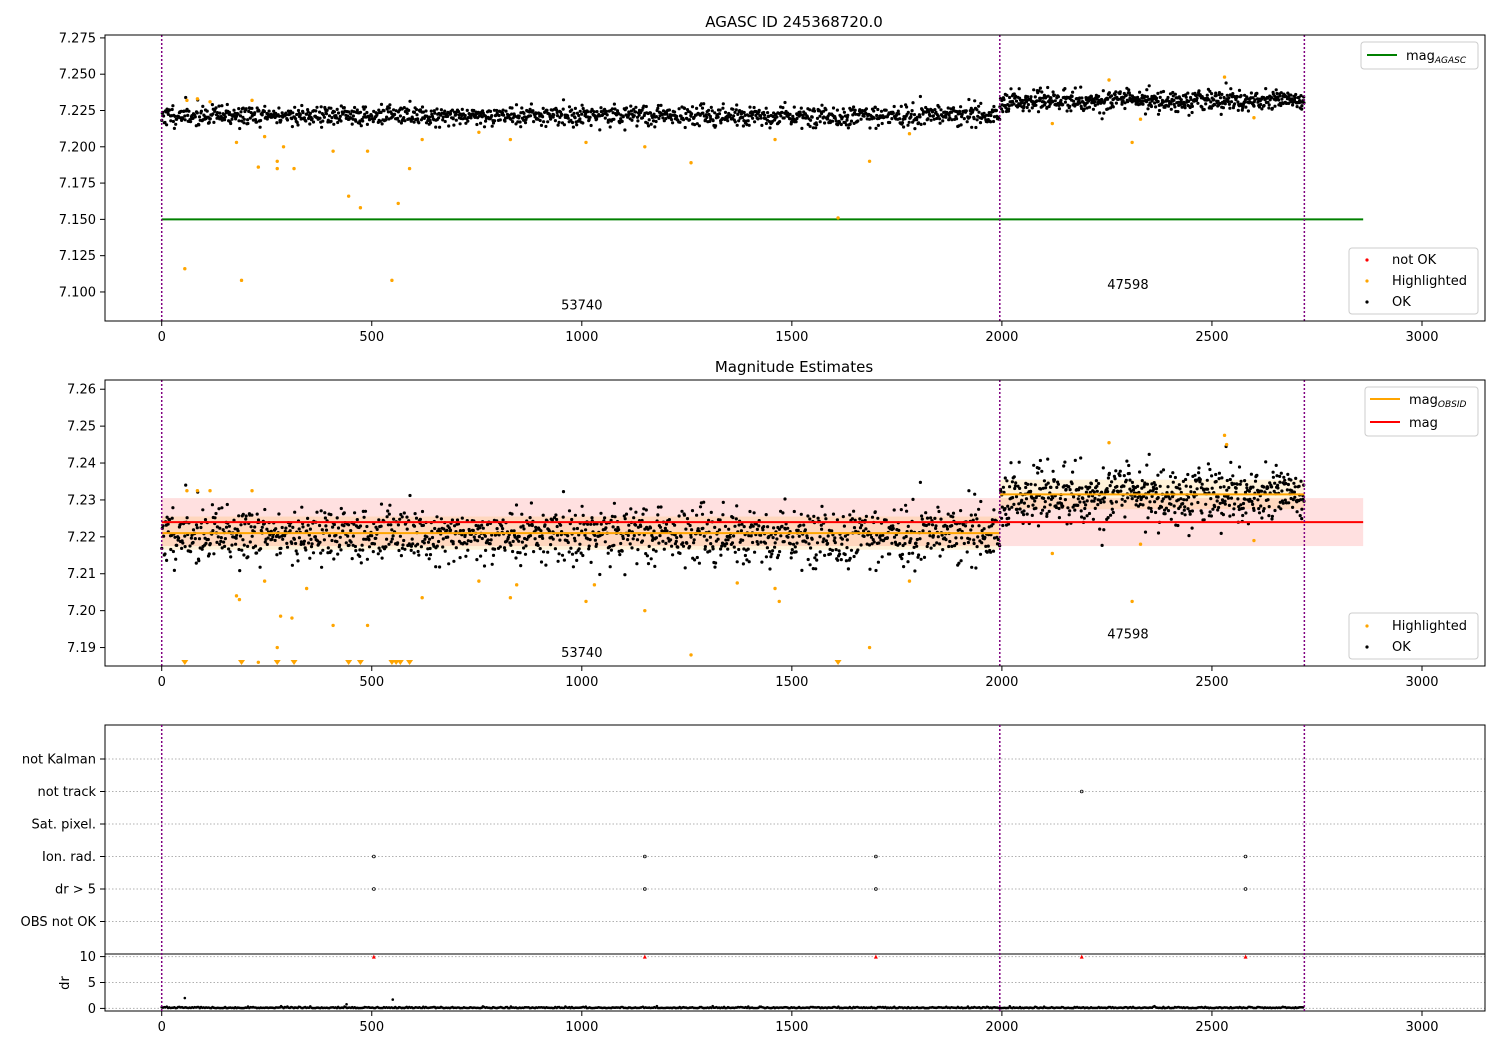  What do you see at coordinates (838, 662) in the screenshot?
I see `below-range-marker` at bounding box center [838, 662].